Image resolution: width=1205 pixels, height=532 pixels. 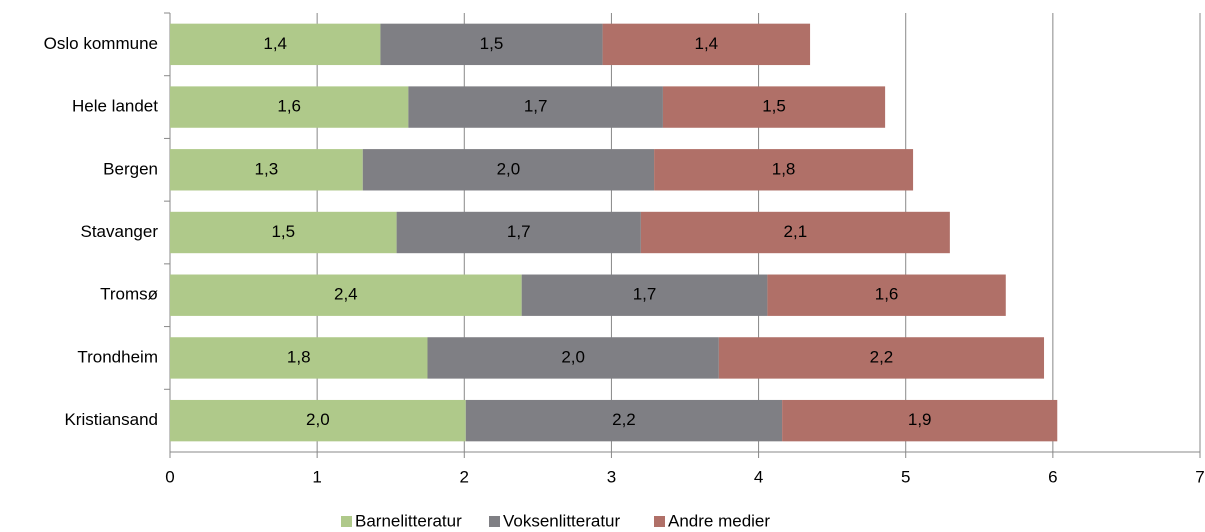 I want to click on data-label: 2,1, so click(x=796, y=231).